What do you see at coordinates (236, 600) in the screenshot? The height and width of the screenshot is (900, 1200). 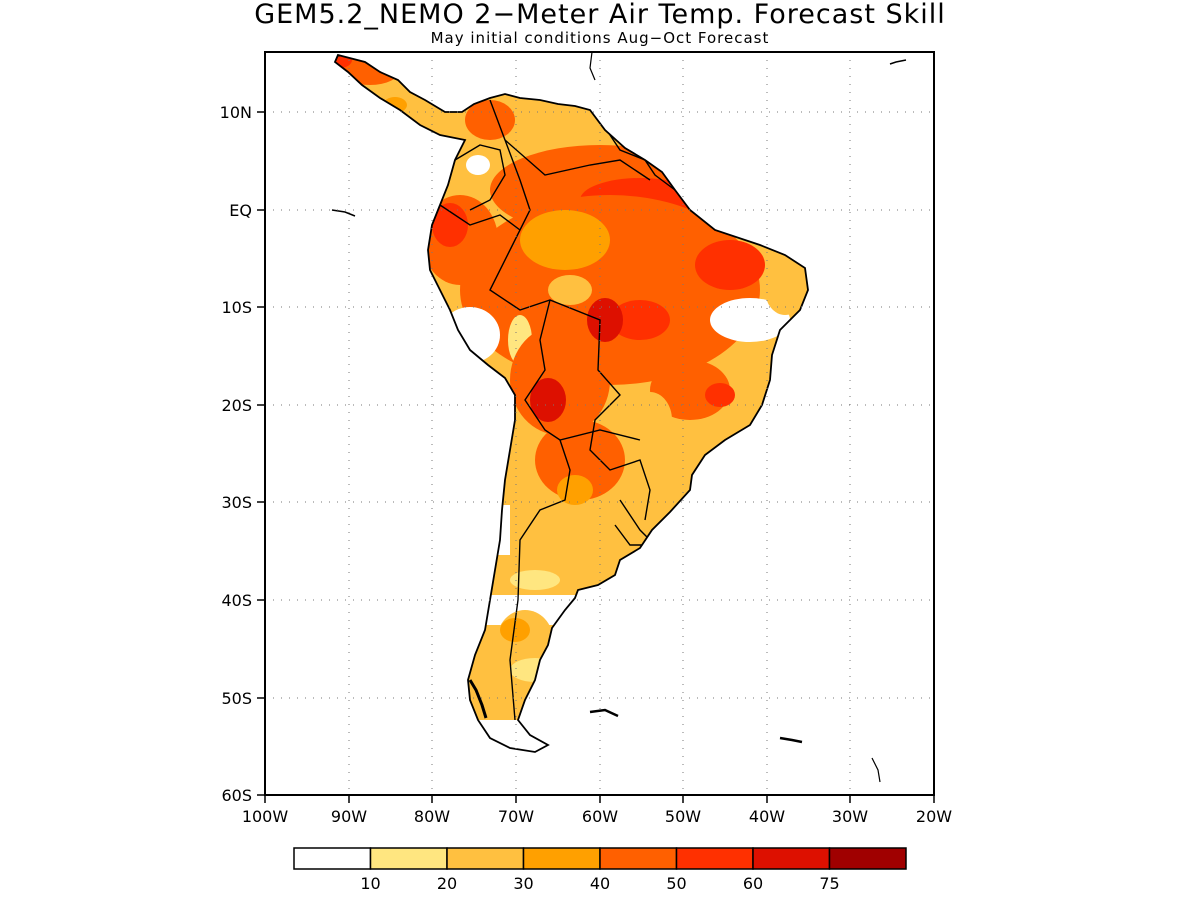 I see `lat-tick-label: 40S` at bounding box center [236, 600].